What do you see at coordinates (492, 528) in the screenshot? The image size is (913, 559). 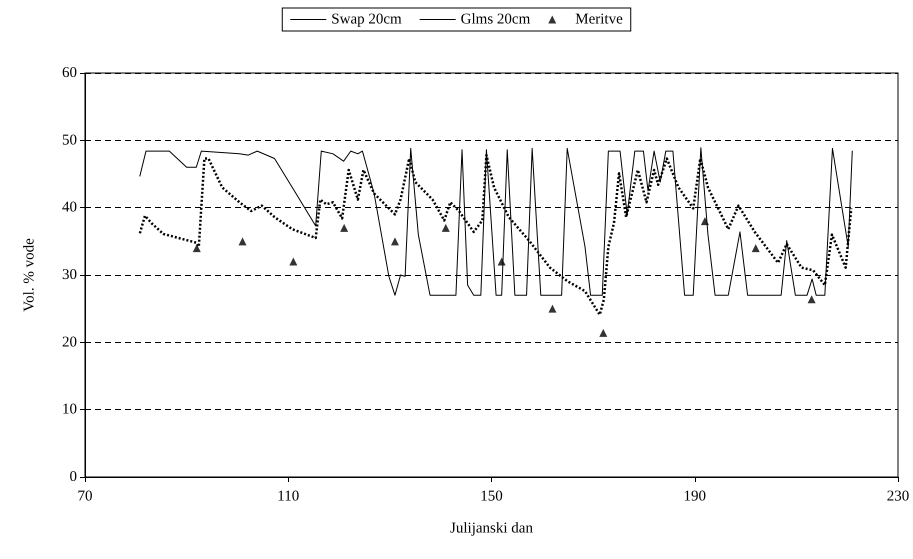 I see `x-axis-title: Julijanski dan` at bounding box center [492, 528].